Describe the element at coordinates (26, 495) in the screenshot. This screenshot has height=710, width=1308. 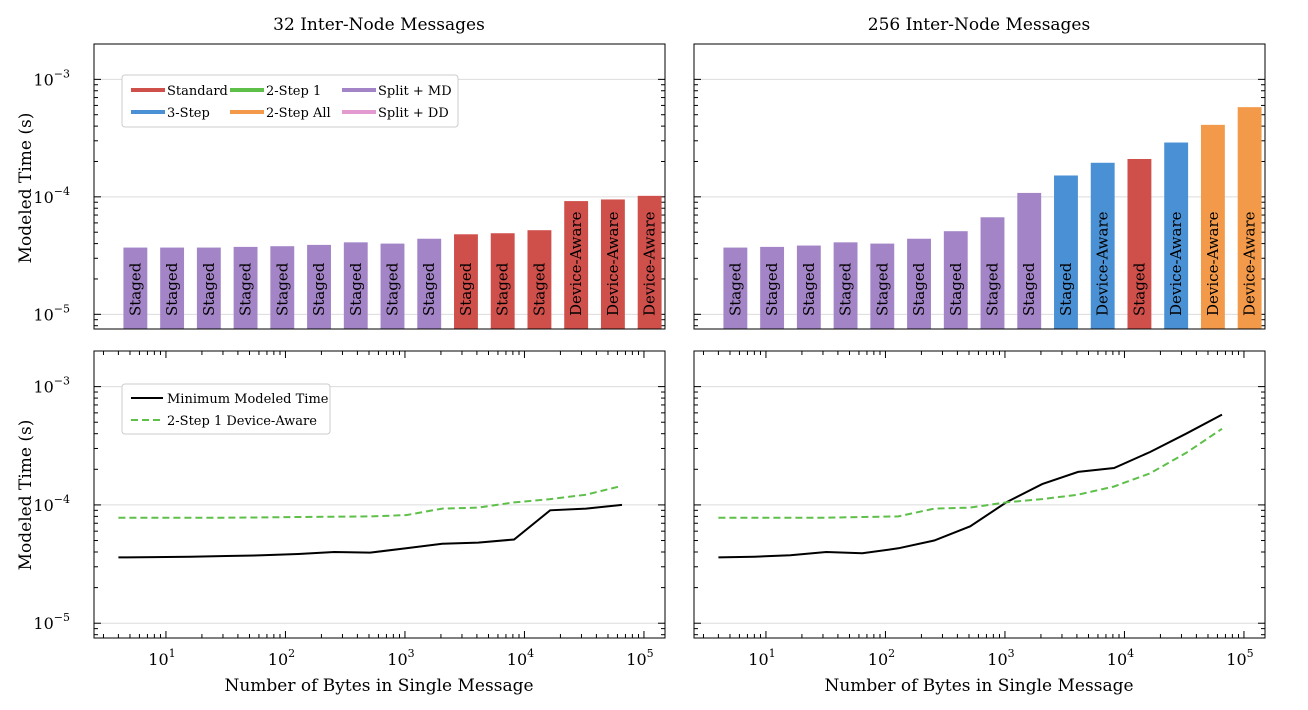
I see `ylabel-bottom: Modeled Time (s)` at that location.